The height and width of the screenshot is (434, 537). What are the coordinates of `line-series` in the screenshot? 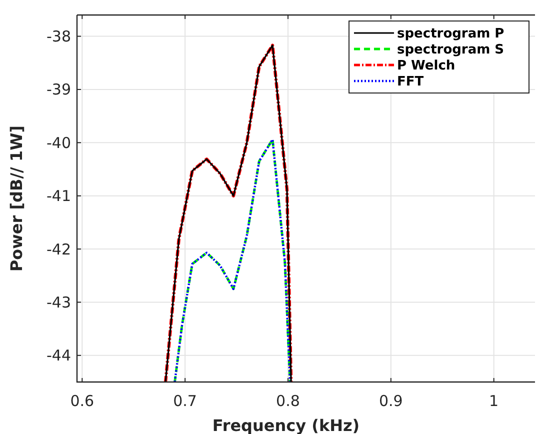 It's located at (233, 260).